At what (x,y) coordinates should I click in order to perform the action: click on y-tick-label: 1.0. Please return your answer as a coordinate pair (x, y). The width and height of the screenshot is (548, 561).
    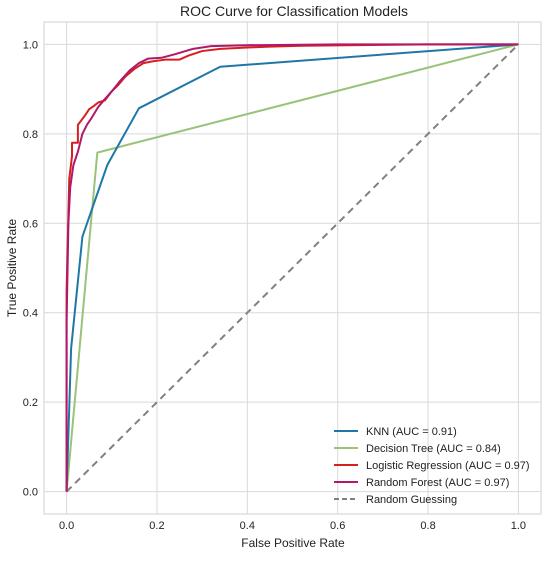
    Looking at the image, I should click on (30, 45).